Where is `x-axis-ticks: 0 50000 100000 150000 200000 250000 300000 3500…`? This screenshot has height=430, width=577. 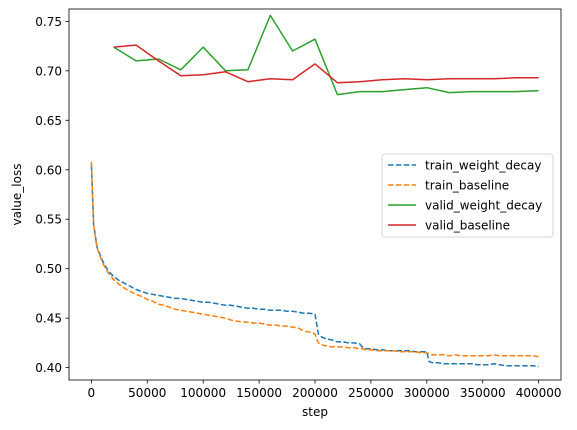
x-axis-ticks: 0 50000 100000 150000 200000 250000 300000 3500… is located at coordinates (325, 390).